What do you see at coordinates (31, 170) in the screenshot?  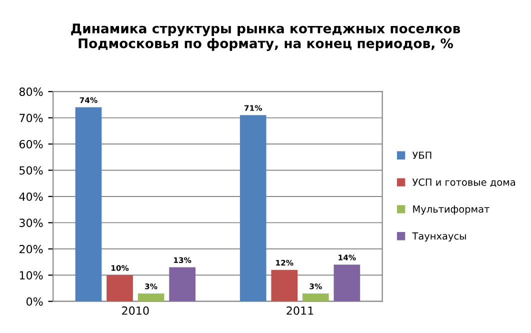 I see `y-tick-label: 50%` at bounding box center [31, 170].